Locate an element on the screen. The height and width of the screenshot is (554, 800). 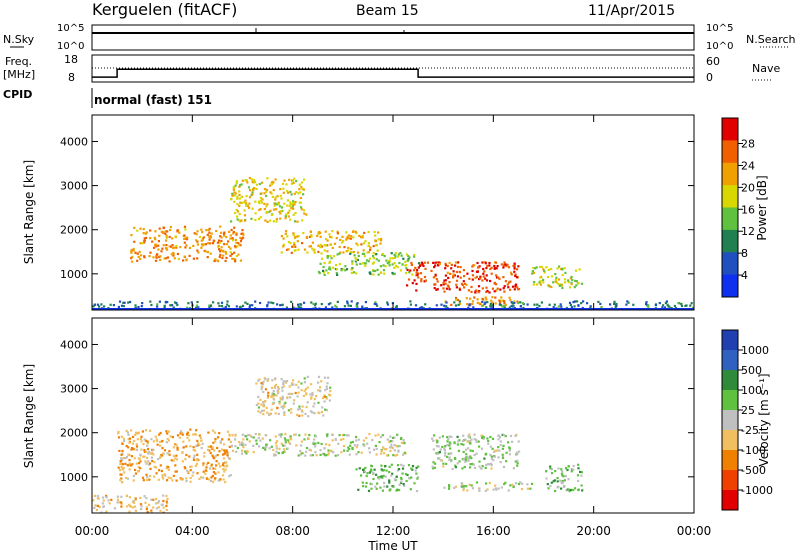
nsky-label: N.Sky is located at coordinates (19, 39).